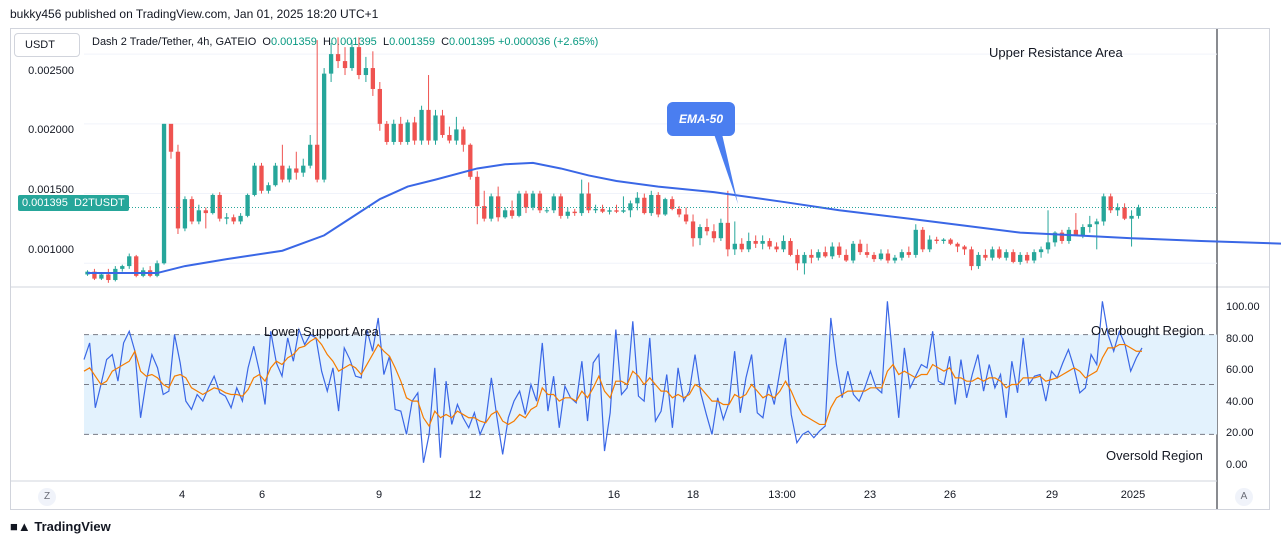 The width and height of the screenshot is (1281, 545). Describe the element at coordinates (1243, 307) in the screenshot. I see `rsi-tick: 100.00` at that location.